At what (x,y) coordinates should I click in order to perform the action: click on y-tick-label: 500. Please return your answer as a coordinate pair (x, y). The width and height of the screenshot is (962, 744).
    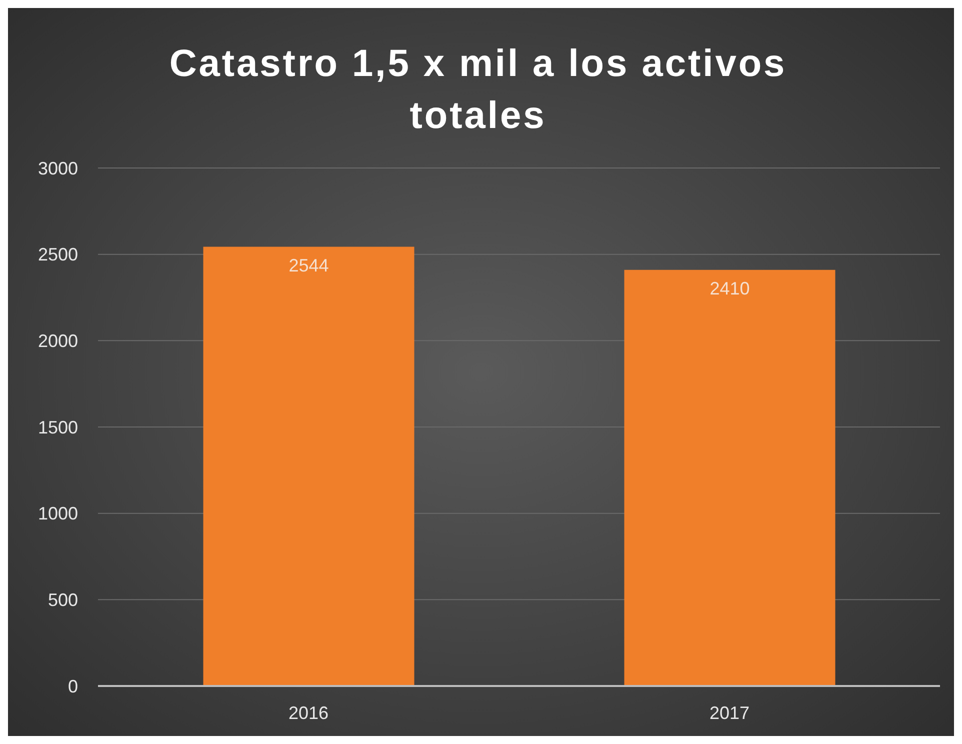
    Looking at the image, I should click on (63, 600).